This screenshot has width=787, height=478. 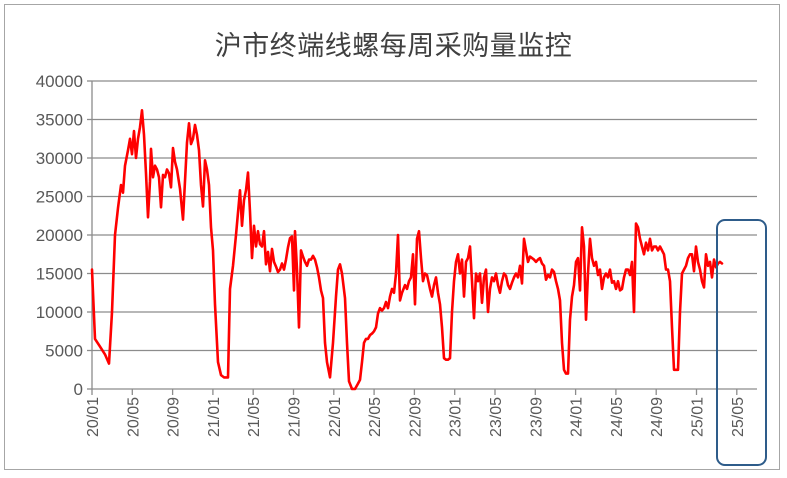 I want to click on x-tick-label: 23/09, so click(x=536, y=417).